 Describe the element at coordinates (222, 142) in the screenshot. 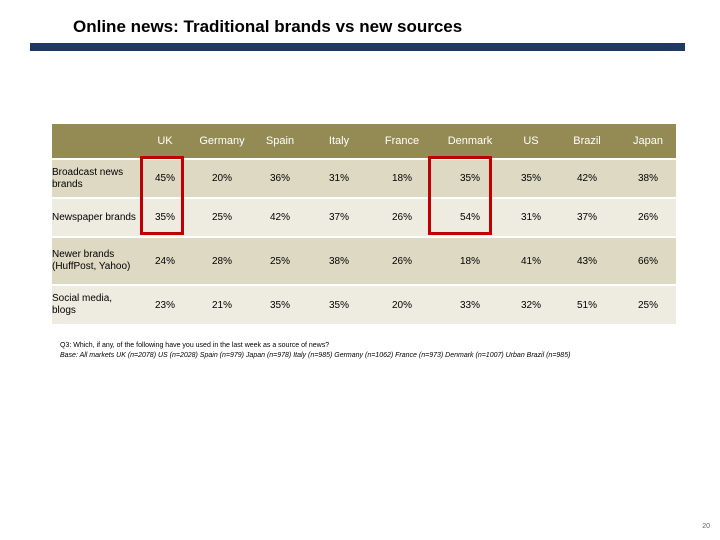

I see `col-header-germany: Germany` at that location.